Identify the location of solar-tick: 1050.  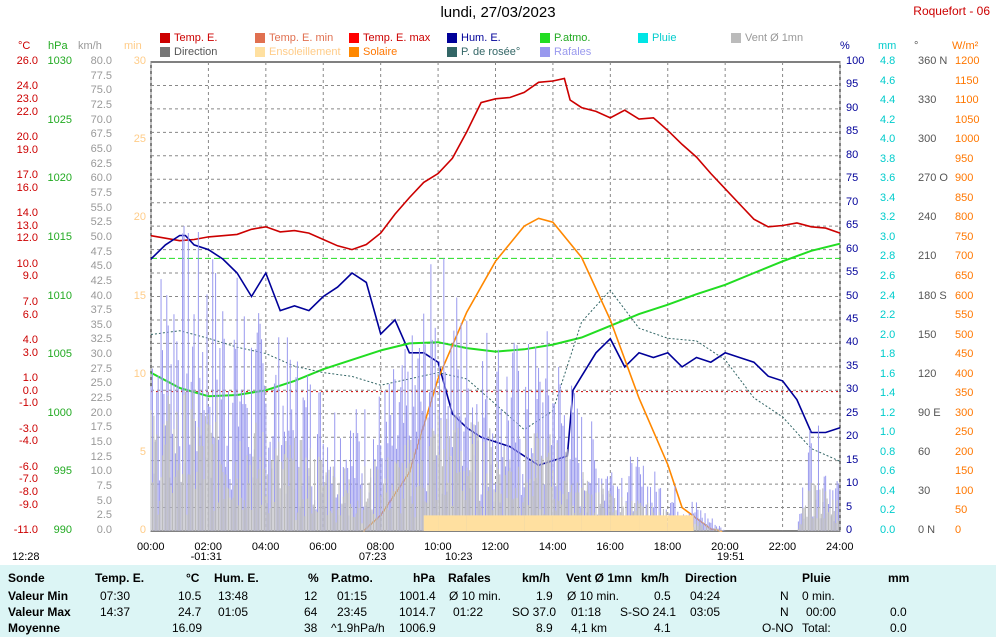
(967, 119).